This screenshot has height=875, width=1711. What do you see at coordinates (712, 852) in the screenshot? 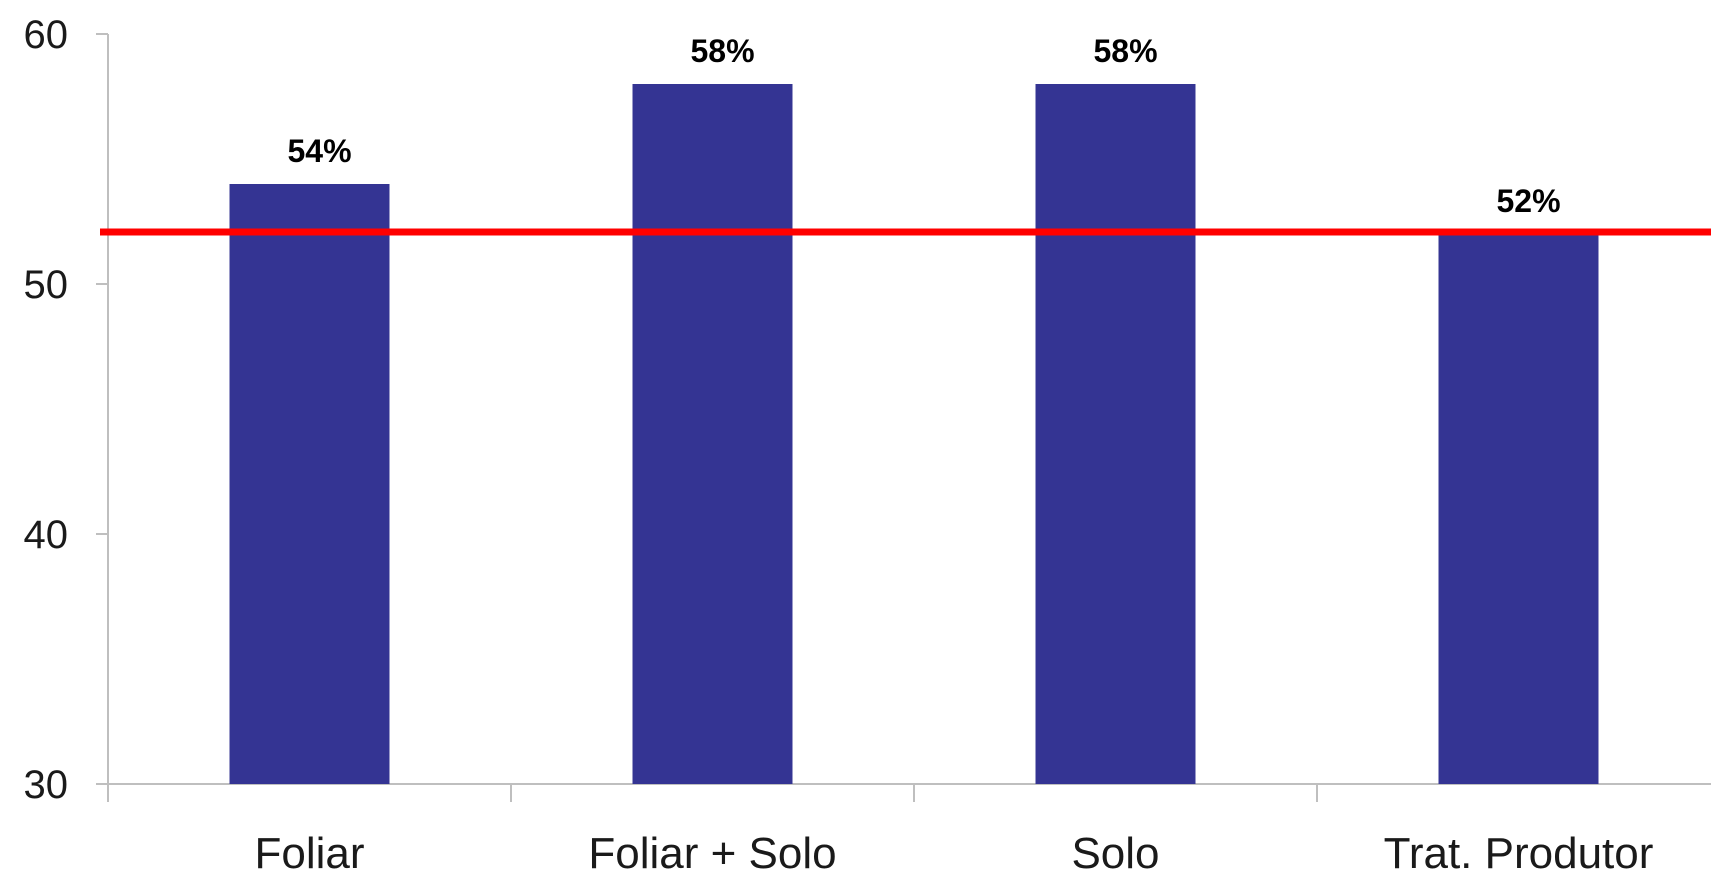
I see `x-tick-label: Foliar + Solo` at bounding box center [712, 852].